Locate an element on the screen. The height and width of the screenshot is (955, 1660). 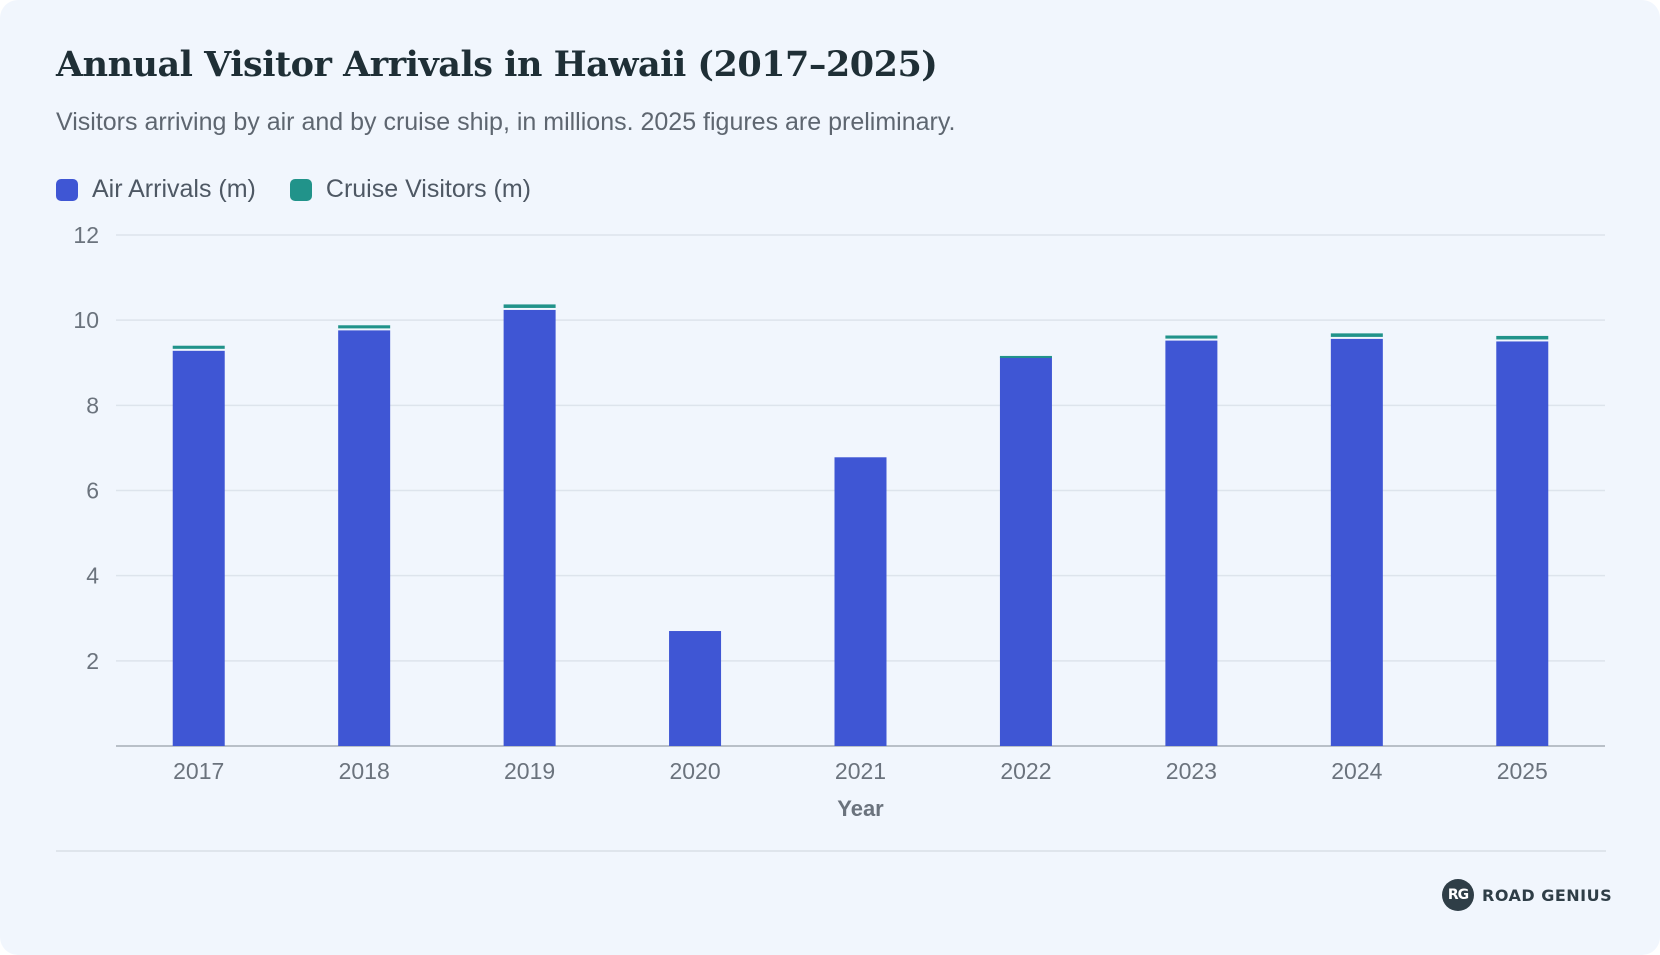
legend-label-cruise: Cruise Visitors (m) is located at coordinates (428, 189).